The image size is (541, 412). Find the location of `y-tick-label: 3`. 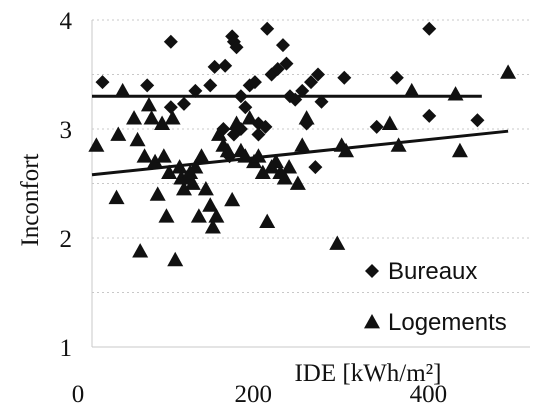

y-tick-label: 3 is located at coordinates (66, 130).